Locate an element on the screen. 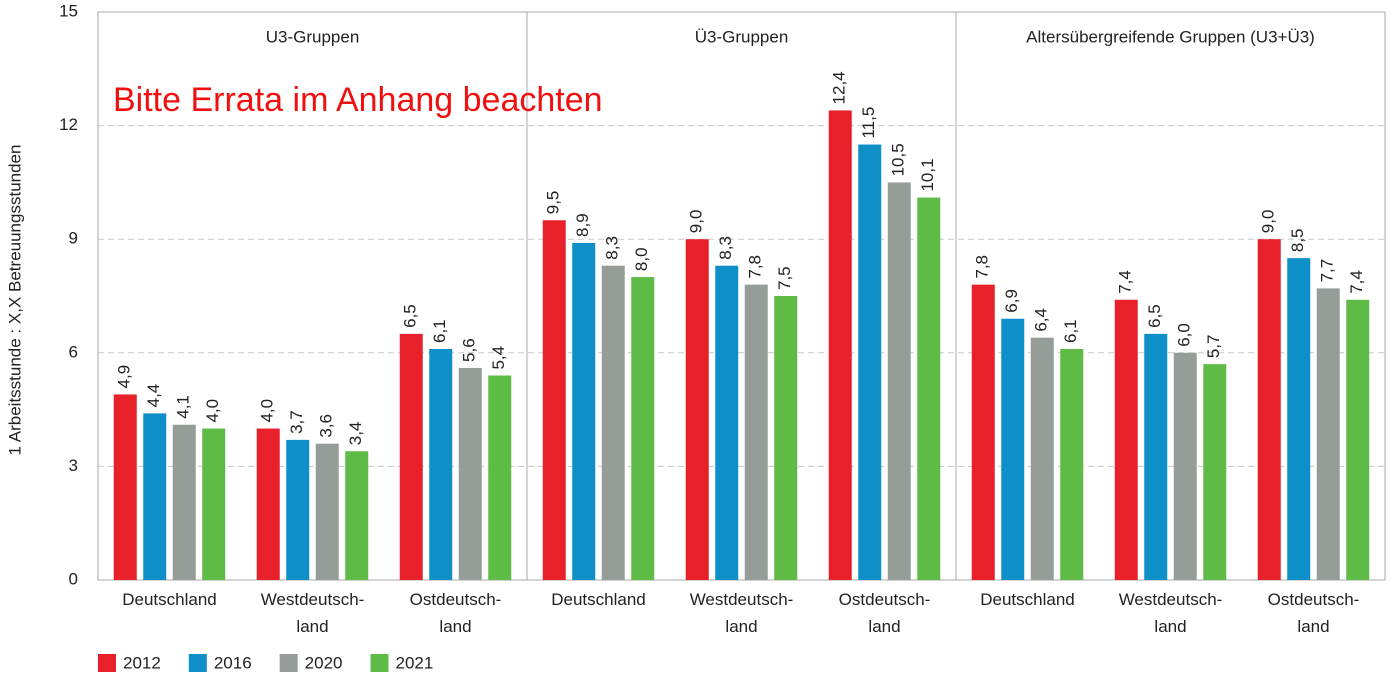  value-label: 10,5 is located at coordinates (898, 159).